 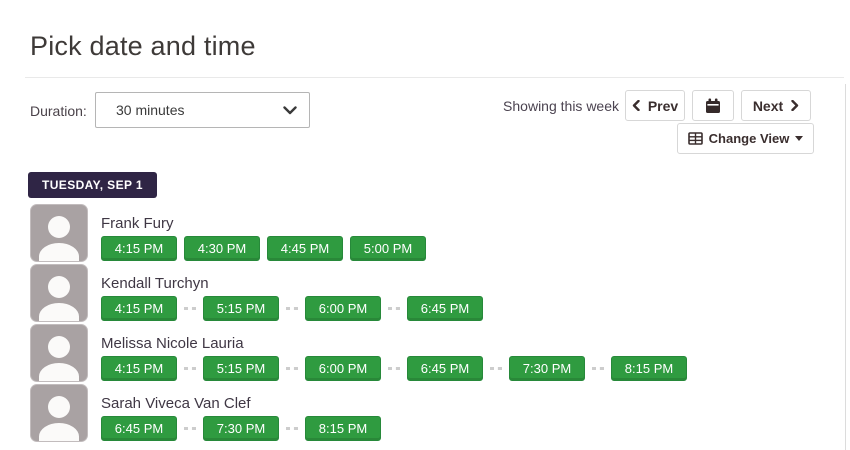 What do you see at coordinates (172, 343) in the screenshot?
I see `person-name: Melissa Nicole Lauria` at bounding box center [172, 343].